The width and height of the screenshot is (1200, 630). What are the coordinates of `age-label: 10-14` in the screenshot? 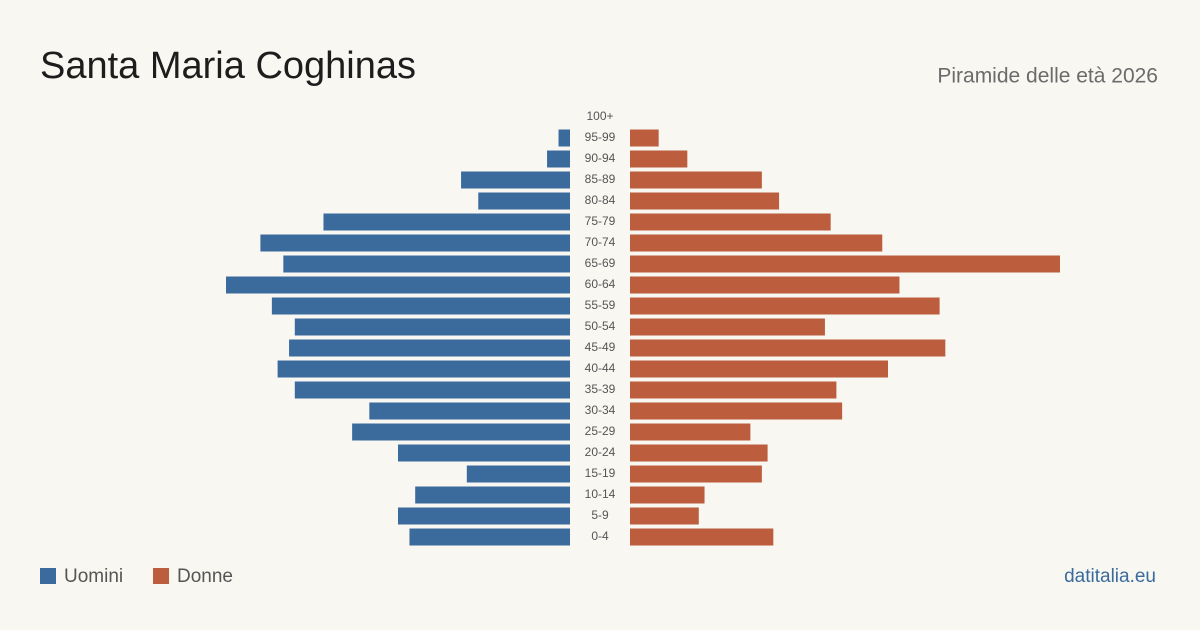 It's located at (600, 494).